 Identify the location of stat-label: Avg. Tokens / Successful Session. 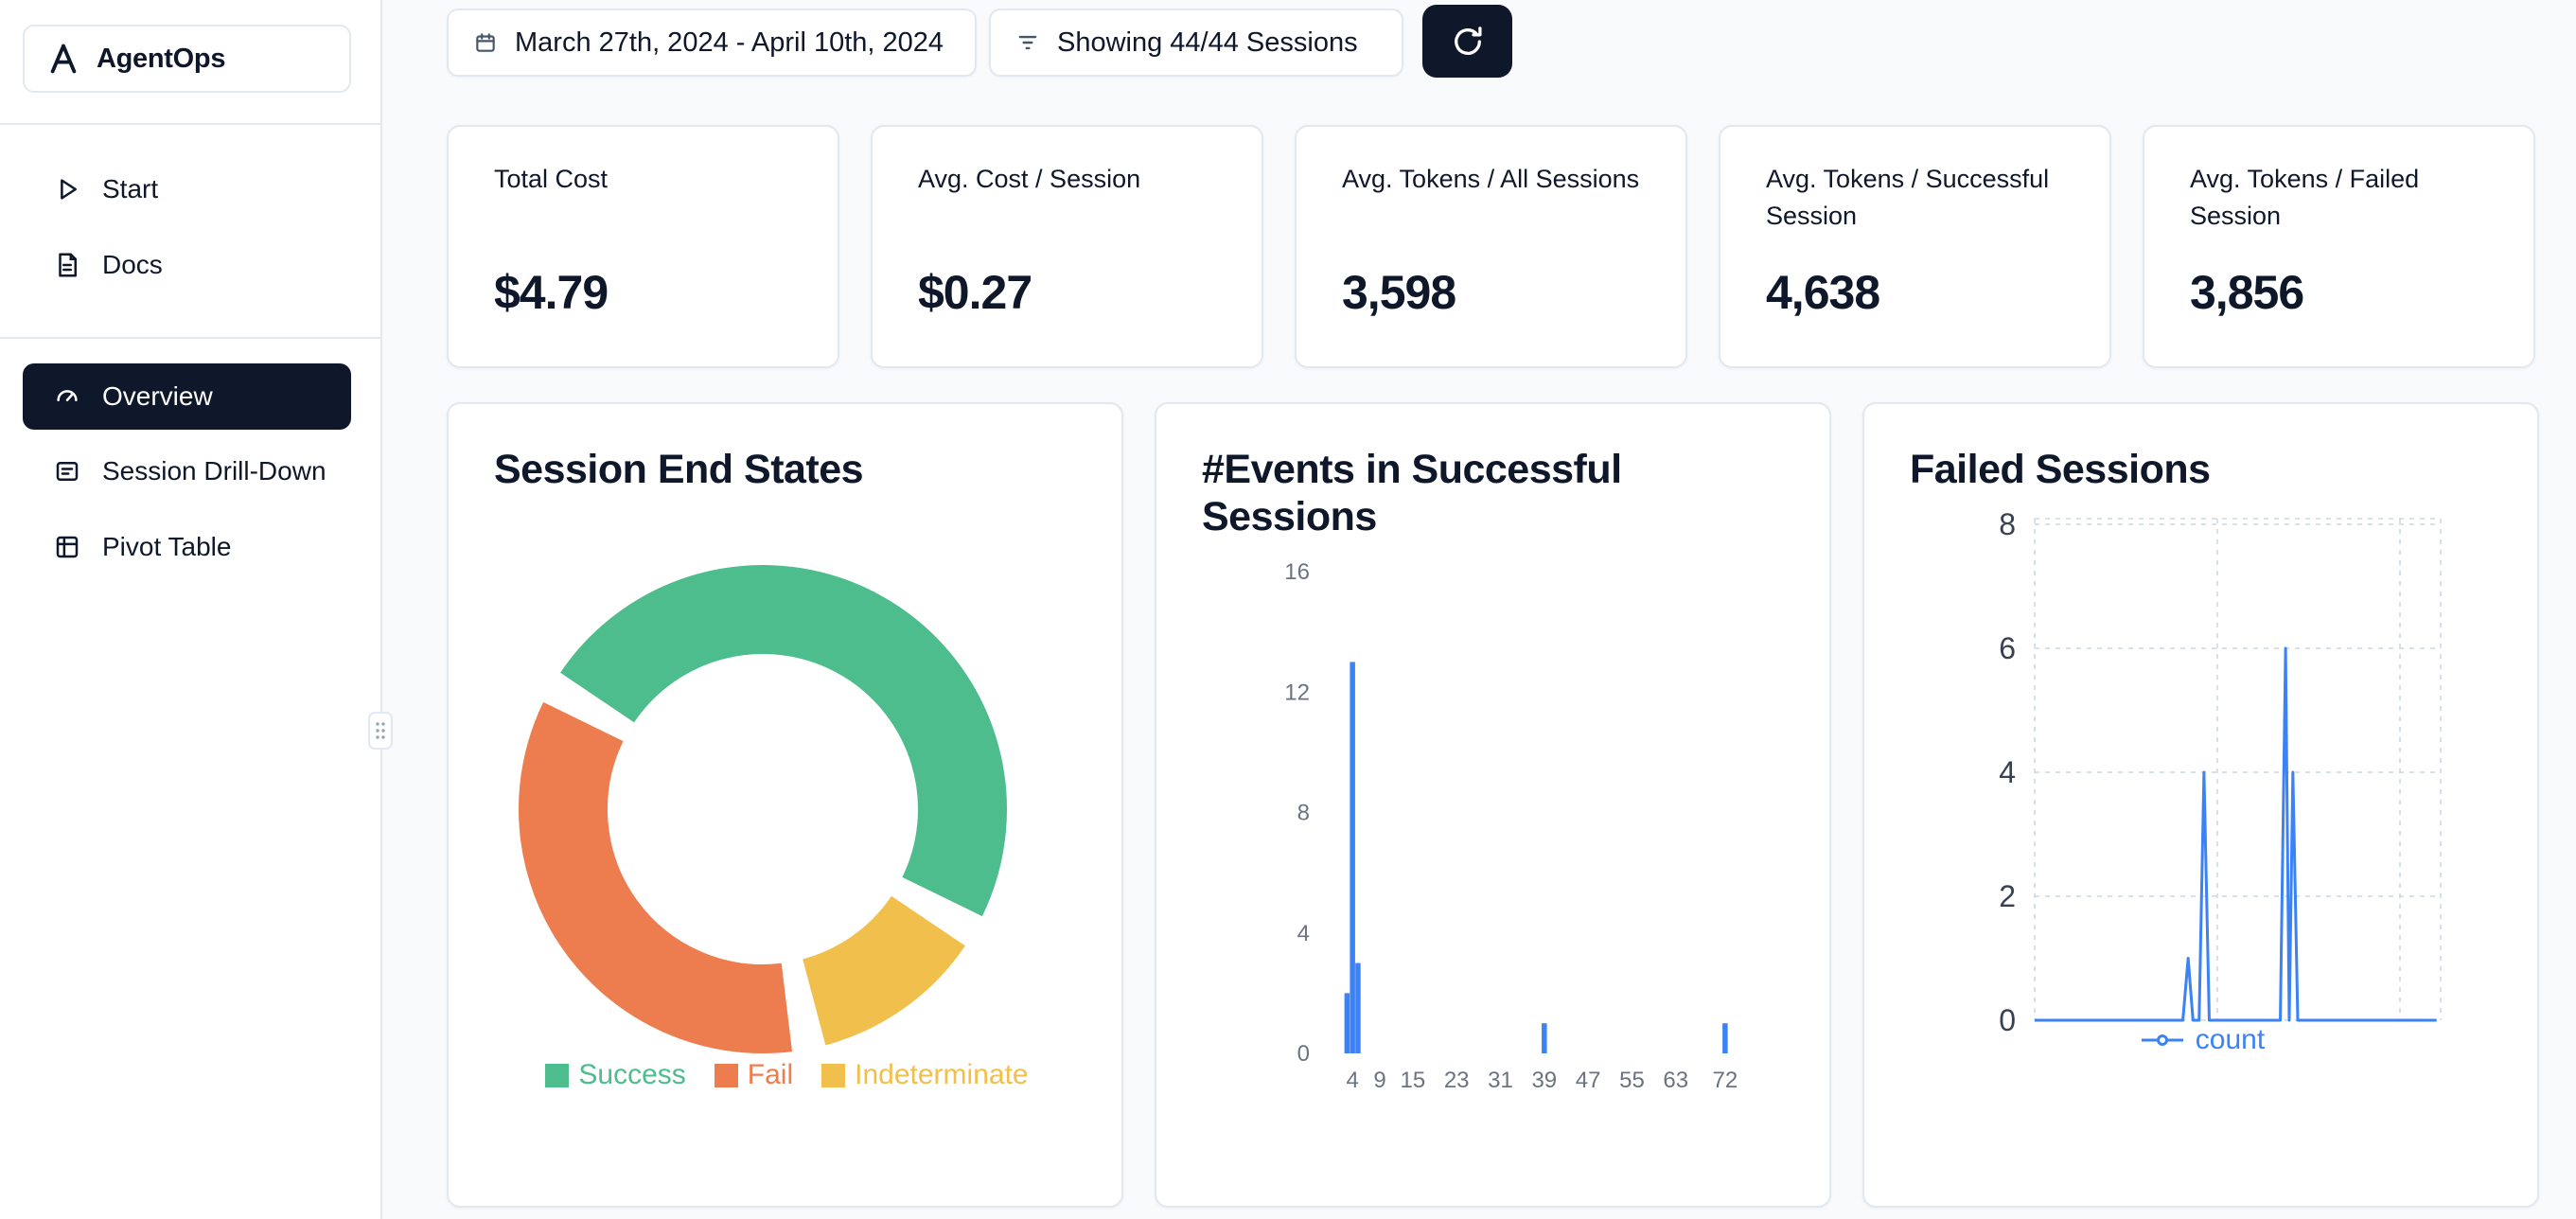
(1908, 198).